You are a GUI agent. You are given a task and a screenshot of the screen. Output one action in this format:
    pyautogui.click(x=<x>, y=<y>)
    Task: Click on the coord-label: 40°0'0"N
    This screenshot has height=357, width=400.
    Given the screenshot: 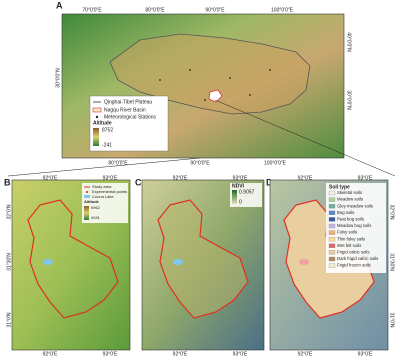 What is the action you would take?
    pyautogui.click(x=349, y=42)
    